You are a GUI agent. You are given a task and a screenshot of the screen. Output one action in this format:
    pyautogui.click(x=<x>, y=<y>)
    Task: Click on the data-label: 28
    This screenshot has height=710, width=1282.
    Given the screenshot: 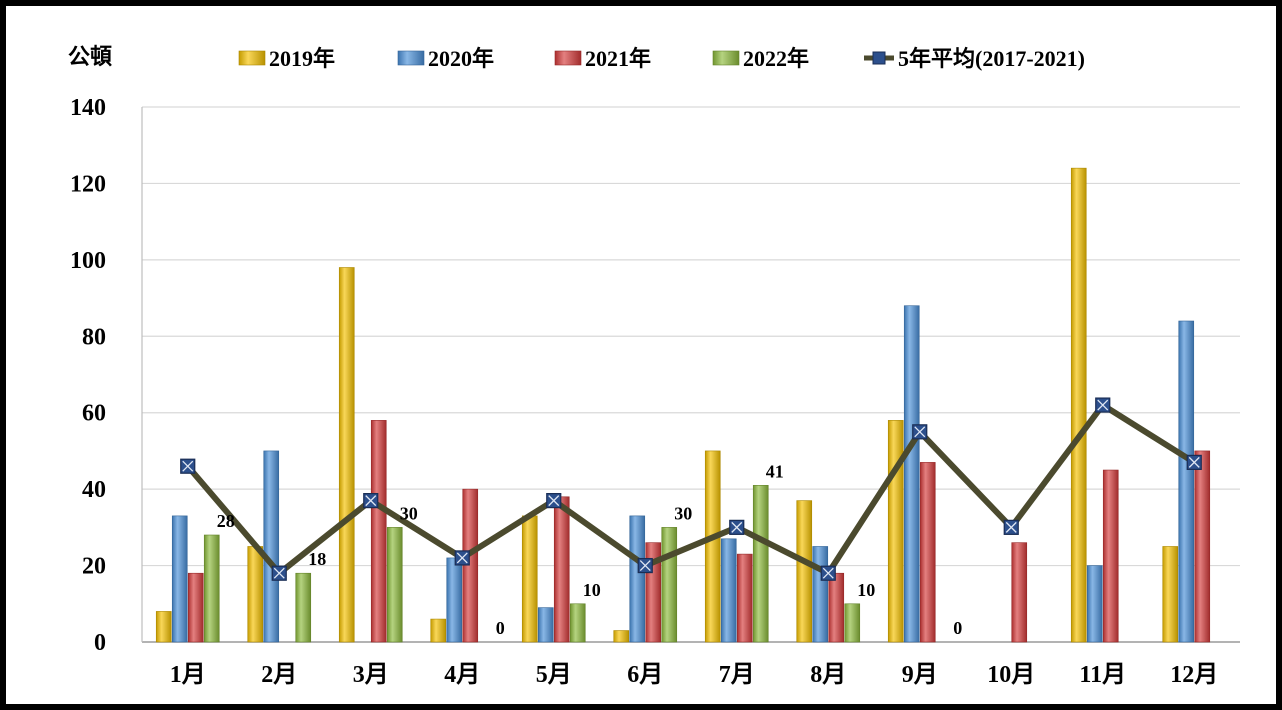 What is the action you would take?
    pyautogui.click(x=226, y=521)
    